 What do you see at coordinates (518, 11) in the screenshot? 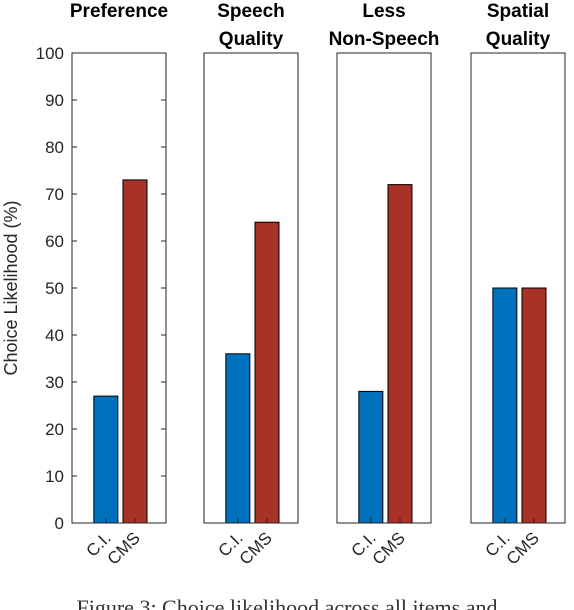
I see `panel-title-line: Spatial` at bounding box center [518, 11].